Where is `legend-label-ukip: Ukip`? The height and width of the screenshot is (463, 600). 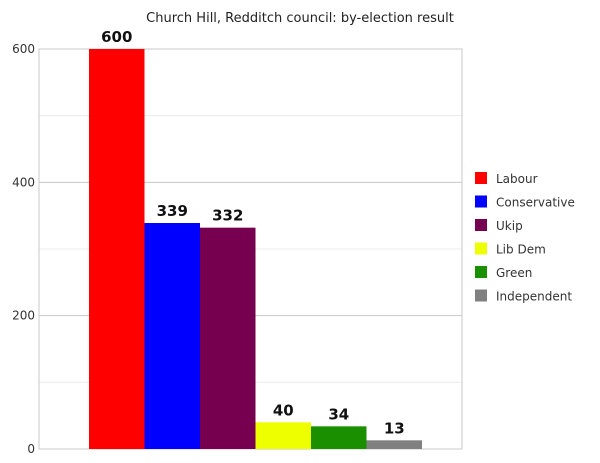 legend-label-ukip: Ukip is located at coordinates (509, 226).